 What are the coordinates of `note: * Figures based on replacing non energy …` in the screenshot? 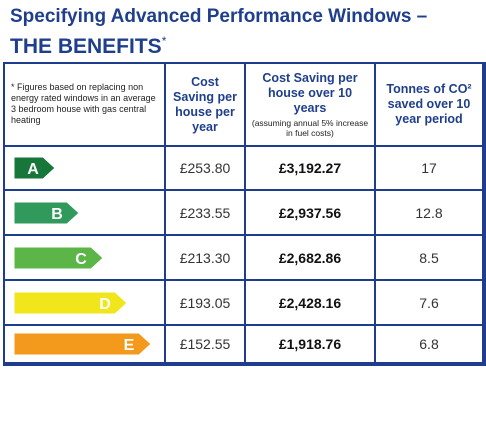 It's located at (84, 104).